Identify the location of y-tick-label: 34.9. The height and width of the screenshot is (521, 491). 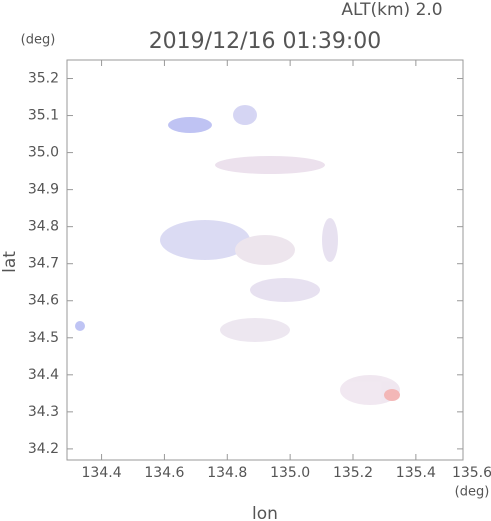
(43, 190).